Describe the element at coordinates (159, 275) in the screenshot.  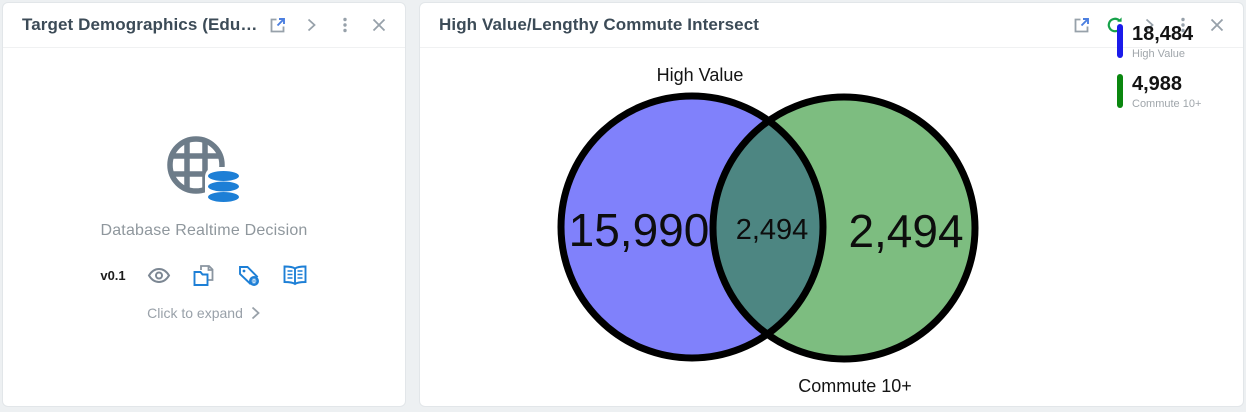
I see `preview-eye-icon` at that location.